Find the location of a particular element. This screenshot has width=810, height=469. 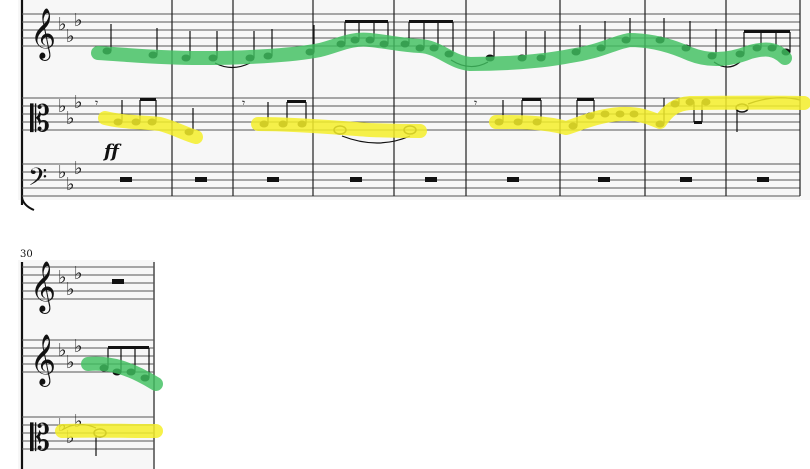

whole-rest-icon is located at coordinates (118, 281).